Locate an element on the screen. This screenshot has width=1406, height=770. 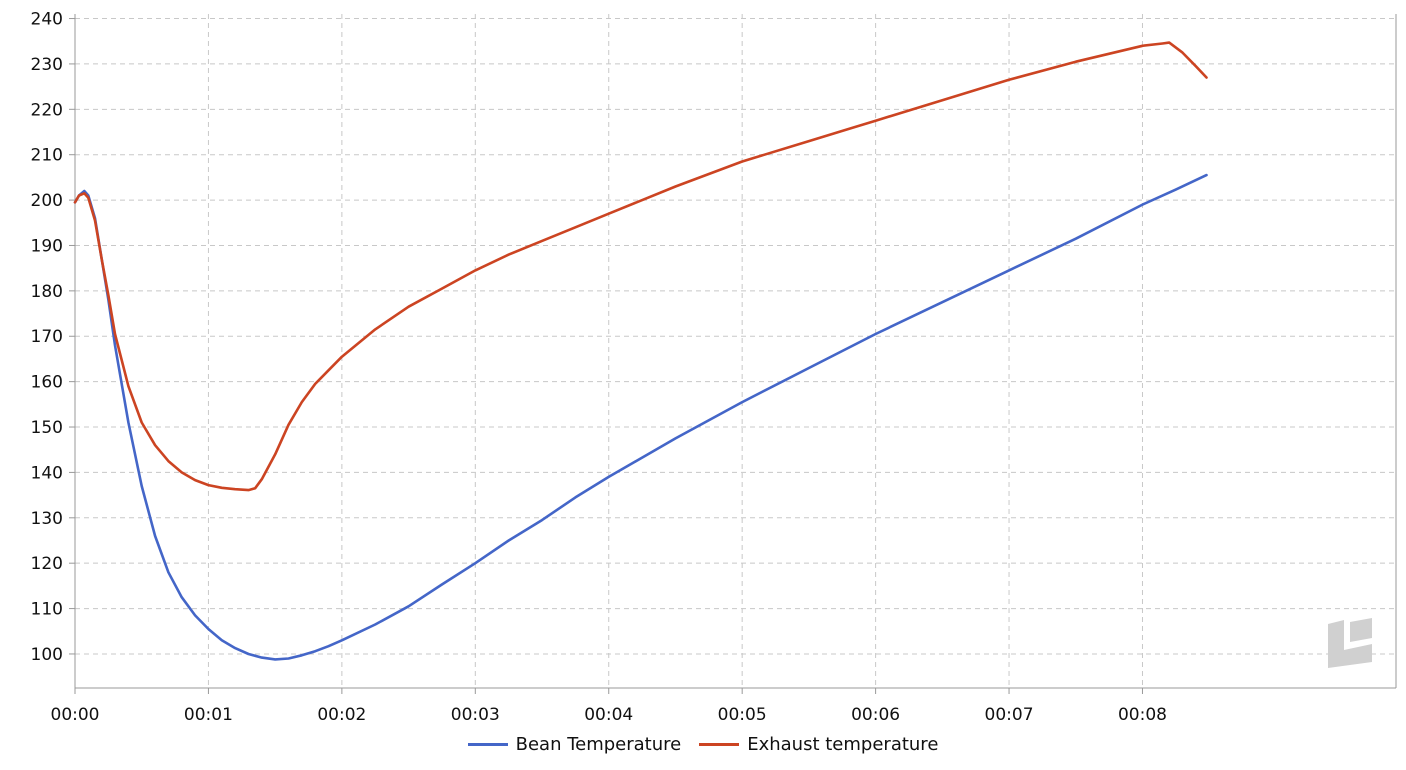
y-tick-label: 220 is located at coordinates (47, 110).